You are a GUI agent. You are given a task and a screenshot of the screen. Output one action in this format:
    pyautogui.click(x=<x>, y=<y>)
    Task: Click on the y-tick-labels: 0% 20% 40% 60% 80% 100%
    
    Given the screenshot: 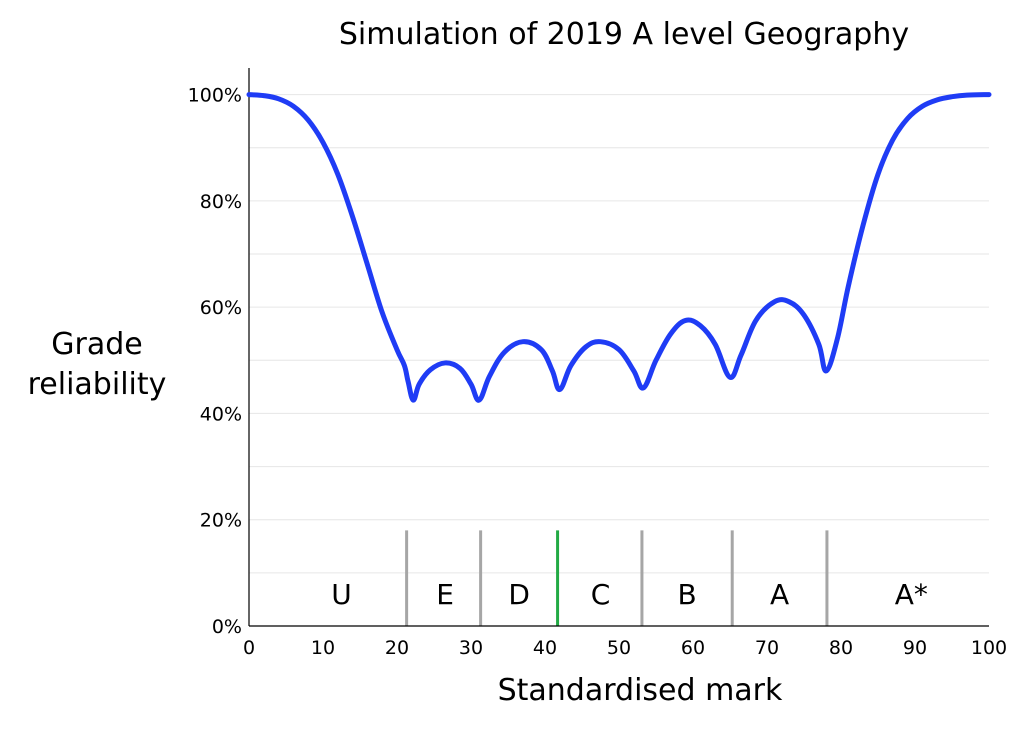 What is the action you would take?
    pyautogui.click(x=215, y=361)
    